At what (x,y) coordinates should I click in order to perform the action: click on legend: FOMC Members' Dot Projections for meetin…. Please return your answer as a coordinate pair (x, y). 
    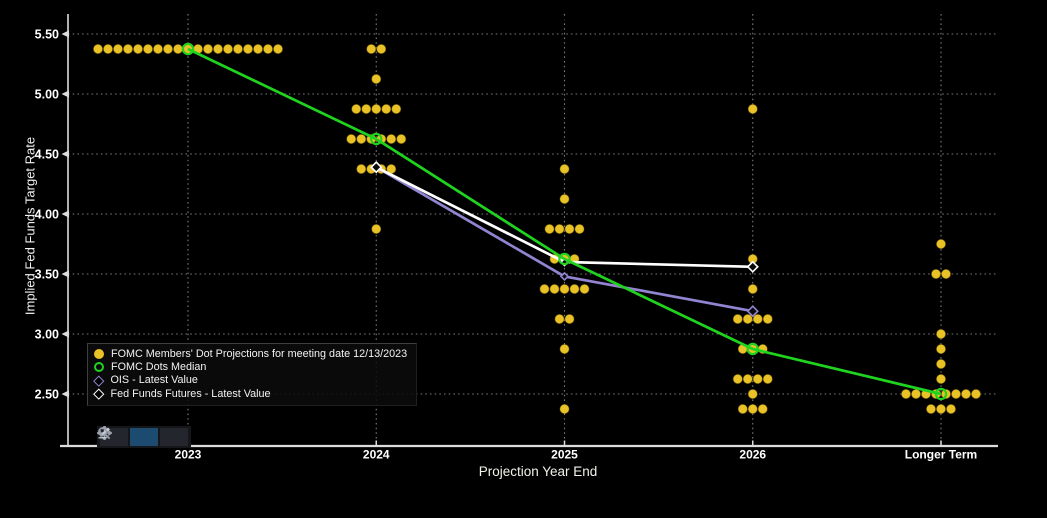
    Looking at the image, I should click on (252, 374).